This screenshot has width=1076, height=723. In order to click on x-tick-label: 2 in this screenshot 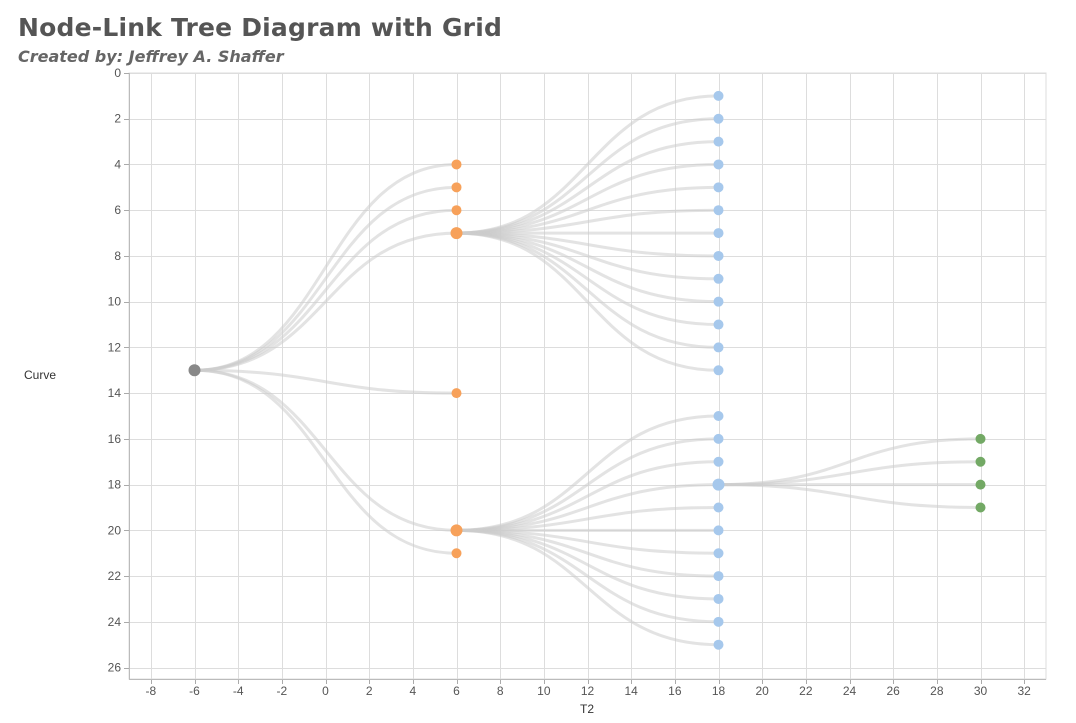, I will do `click(369, 691)`.